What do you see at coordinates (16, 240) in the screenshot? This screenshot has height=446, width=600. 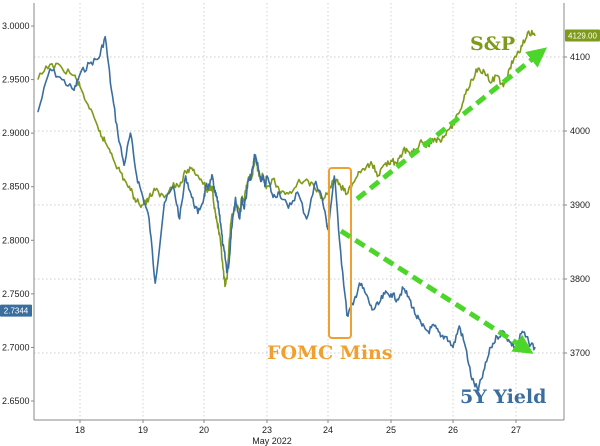 I see `y-left-tick-label: 2.8000` at bounding box center [16, 240].